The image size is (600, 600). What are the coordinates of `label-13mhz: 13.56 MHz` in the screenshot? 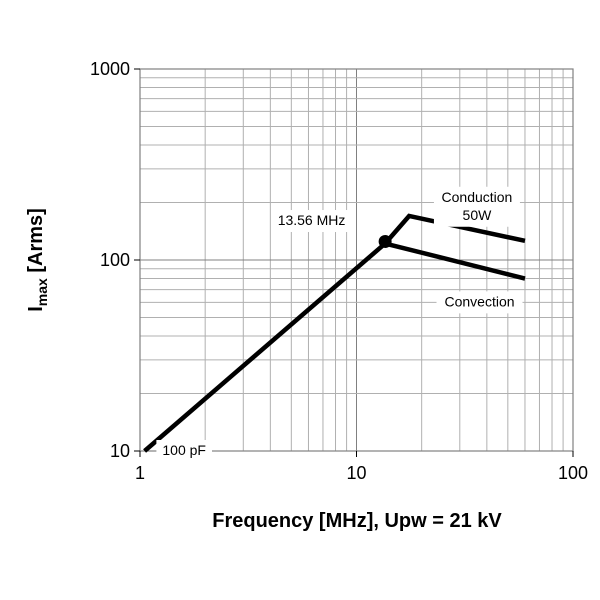 It's located at (311, 221).